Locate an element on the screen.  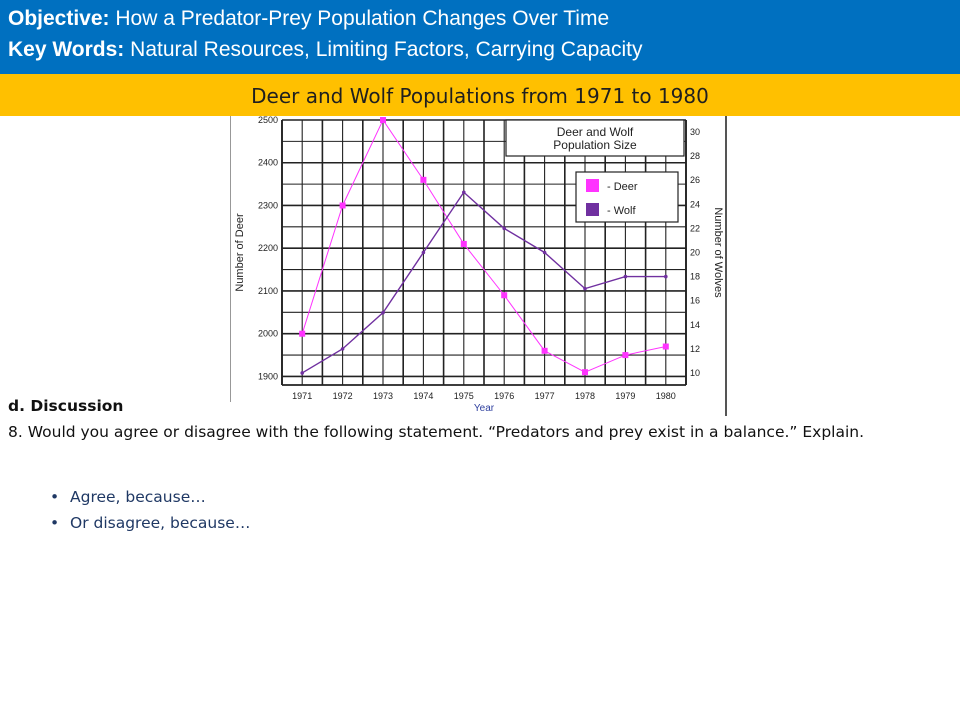
legend-swatch-deer is located at coordinates (592, 185).